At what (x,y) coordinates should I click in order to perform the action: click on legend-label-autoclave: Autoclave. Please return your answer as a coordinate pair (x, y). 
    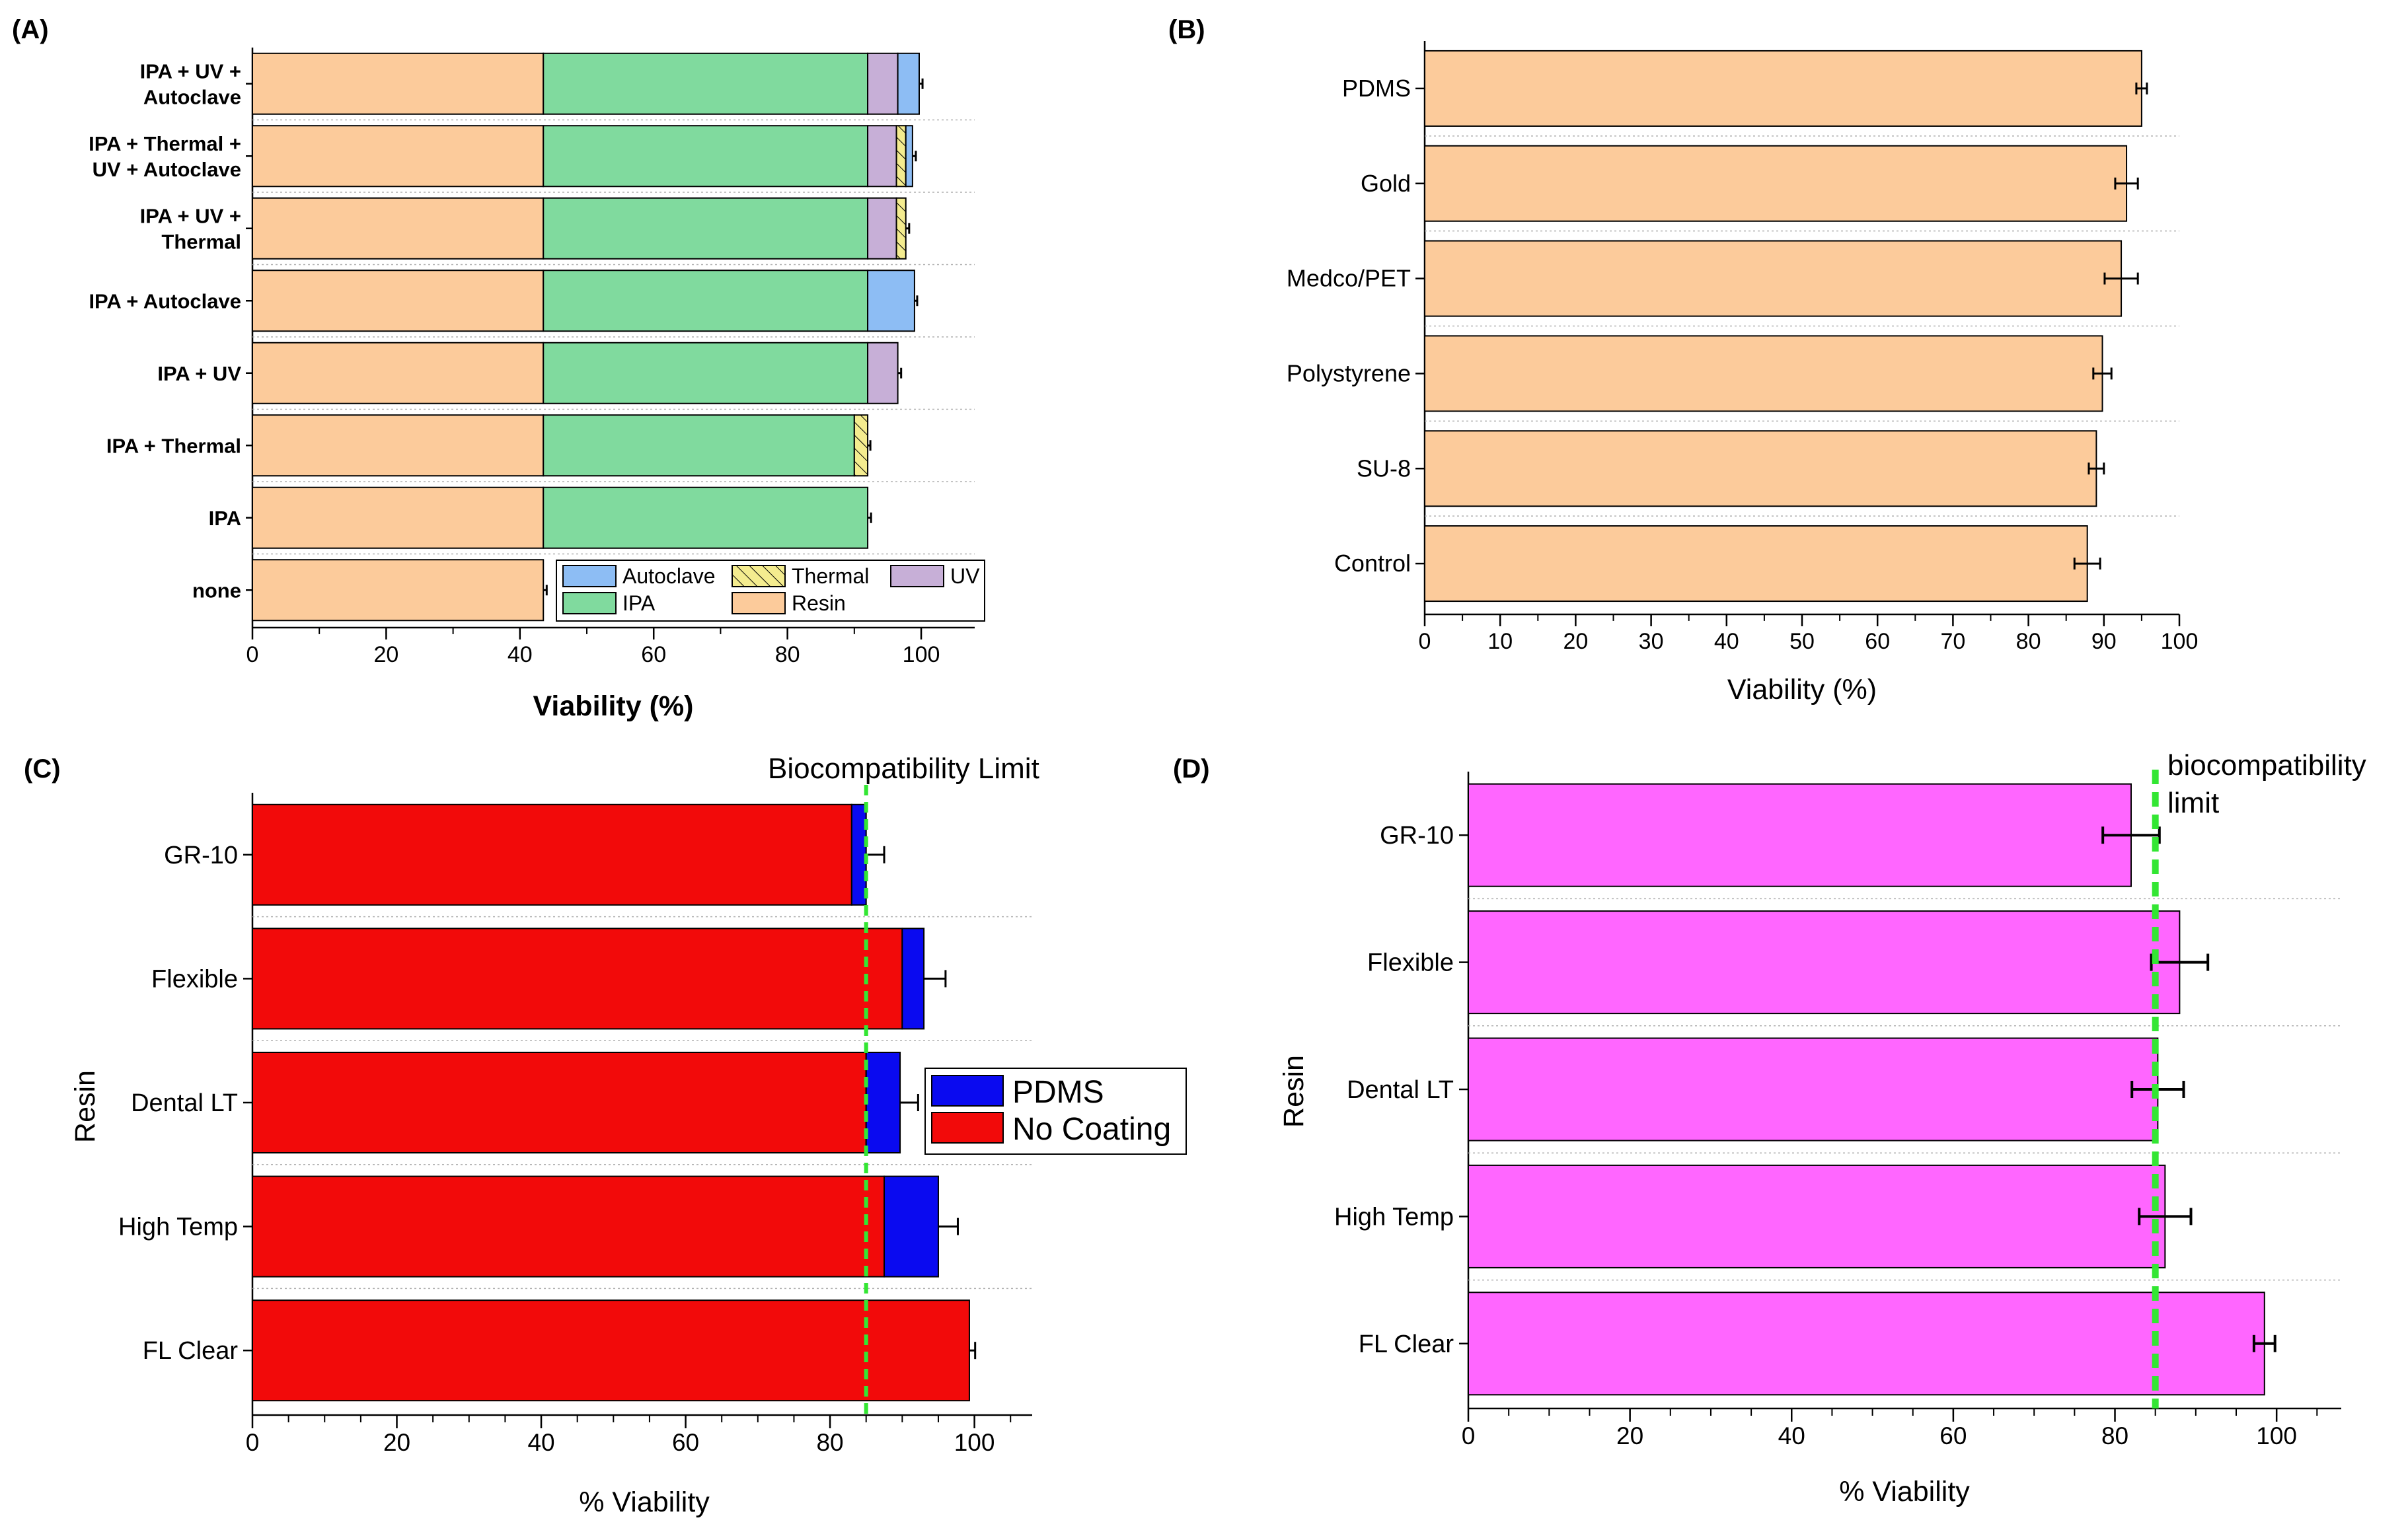
    Looking at the image, I should click on (669, 576).